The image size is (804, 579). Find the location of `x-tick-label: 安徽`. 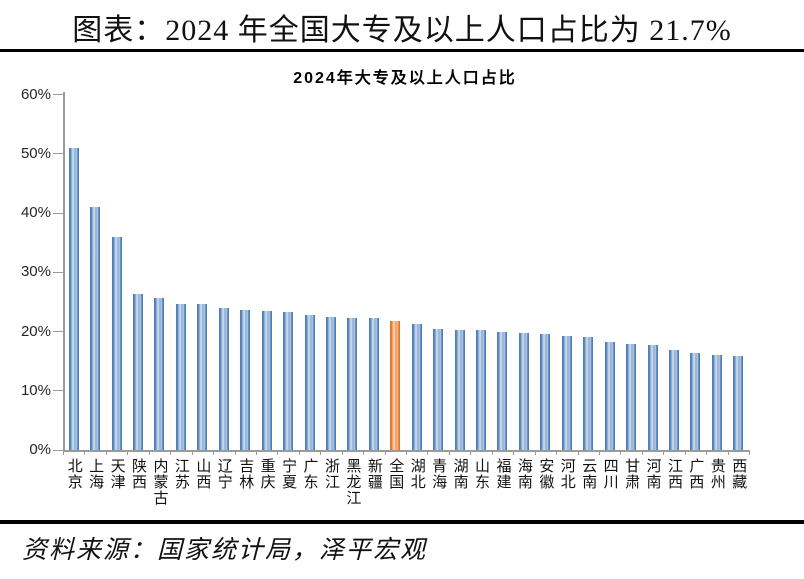

x-tick-label: 安徽 is located at coordinates (545, 474).